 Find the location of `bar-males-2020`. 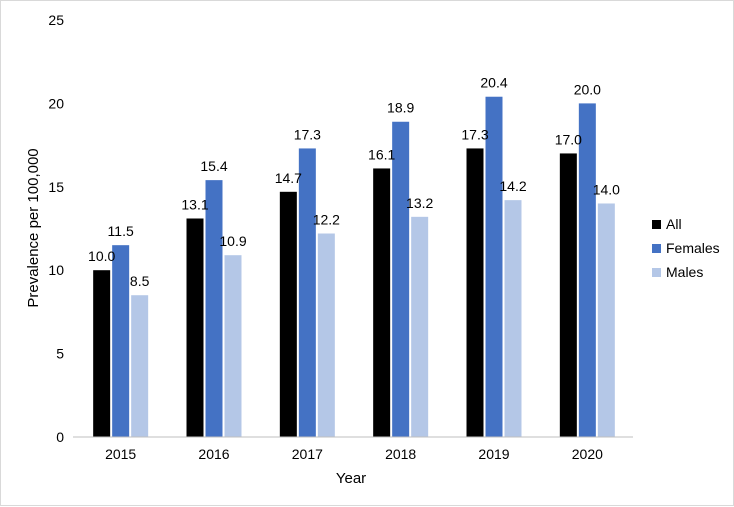

bar-males-2020 is located at coordinates (606, 320).